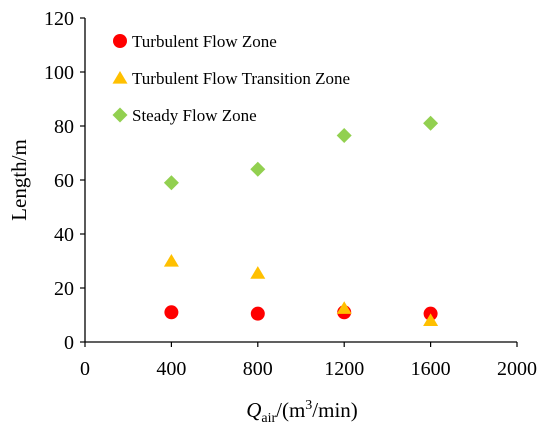  What do you see at coordinates (120, 77) in the screenshot?
I see `legend-turbulent-flow-transition-zone-marker` at bounding box center [120, 77].